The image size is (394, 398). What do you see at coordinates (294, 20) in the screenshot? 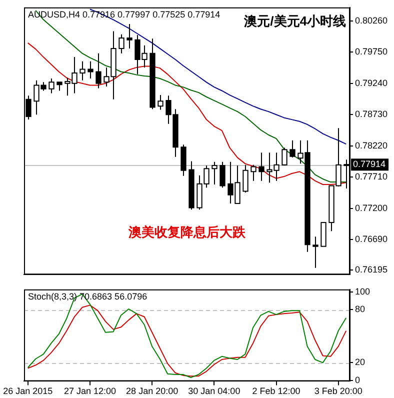
I see `text: 澳元/美元4小时线` at bounding box center [294, 20].